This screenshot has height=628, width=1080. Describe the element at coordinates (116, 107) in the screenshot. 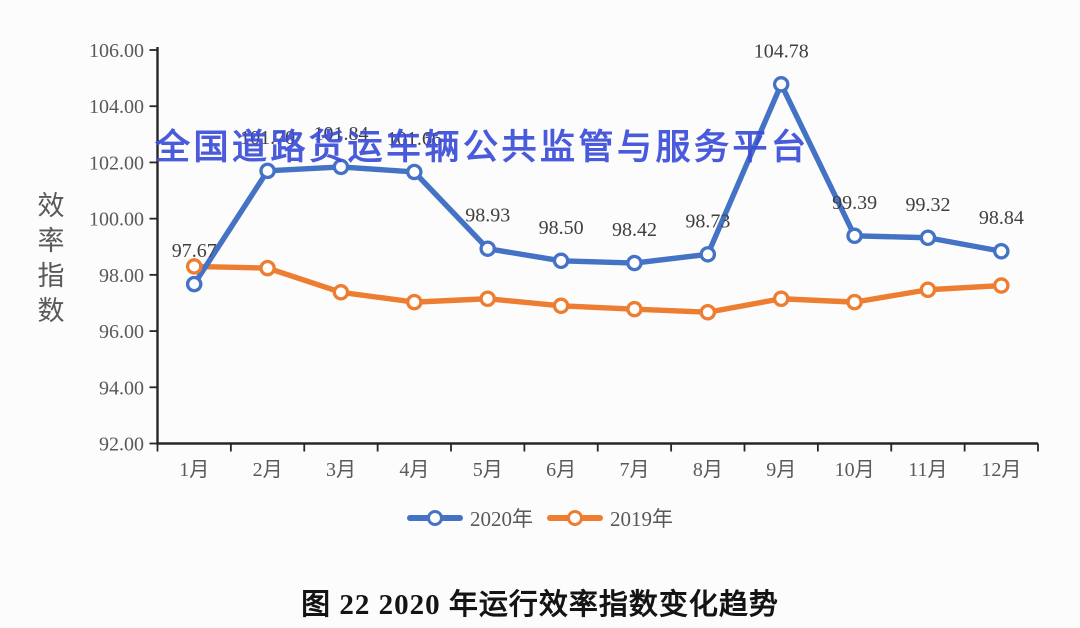

I see `y-tick-label: 104.00` at that location.